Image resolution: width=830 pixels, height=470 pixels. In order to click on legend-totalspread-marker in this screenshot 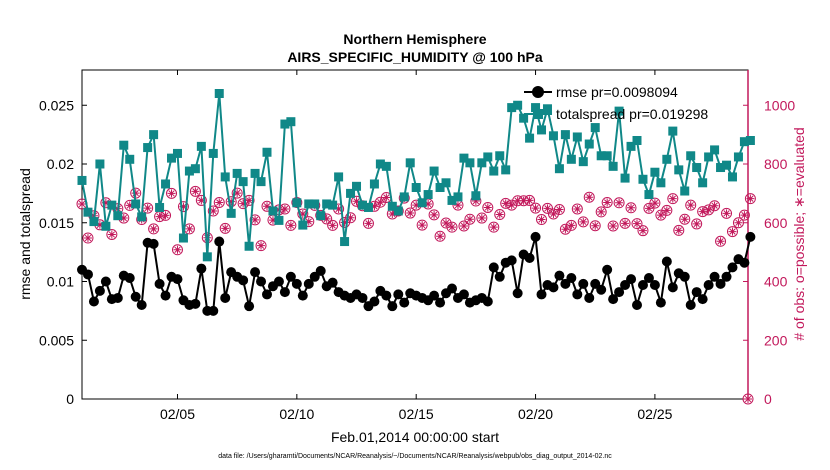, I will do `click(538, 114)`.